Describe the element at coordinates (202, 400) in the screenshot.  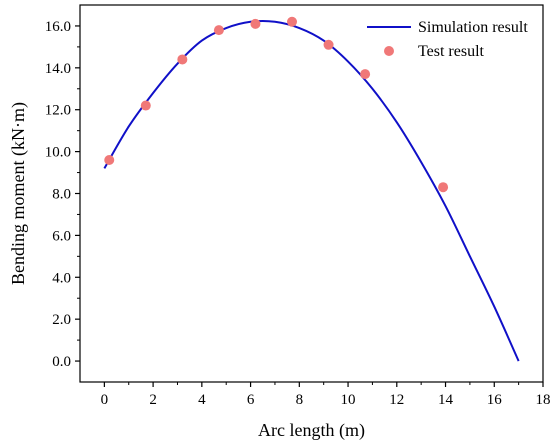
I see `x-tick-label: 4` at that location.